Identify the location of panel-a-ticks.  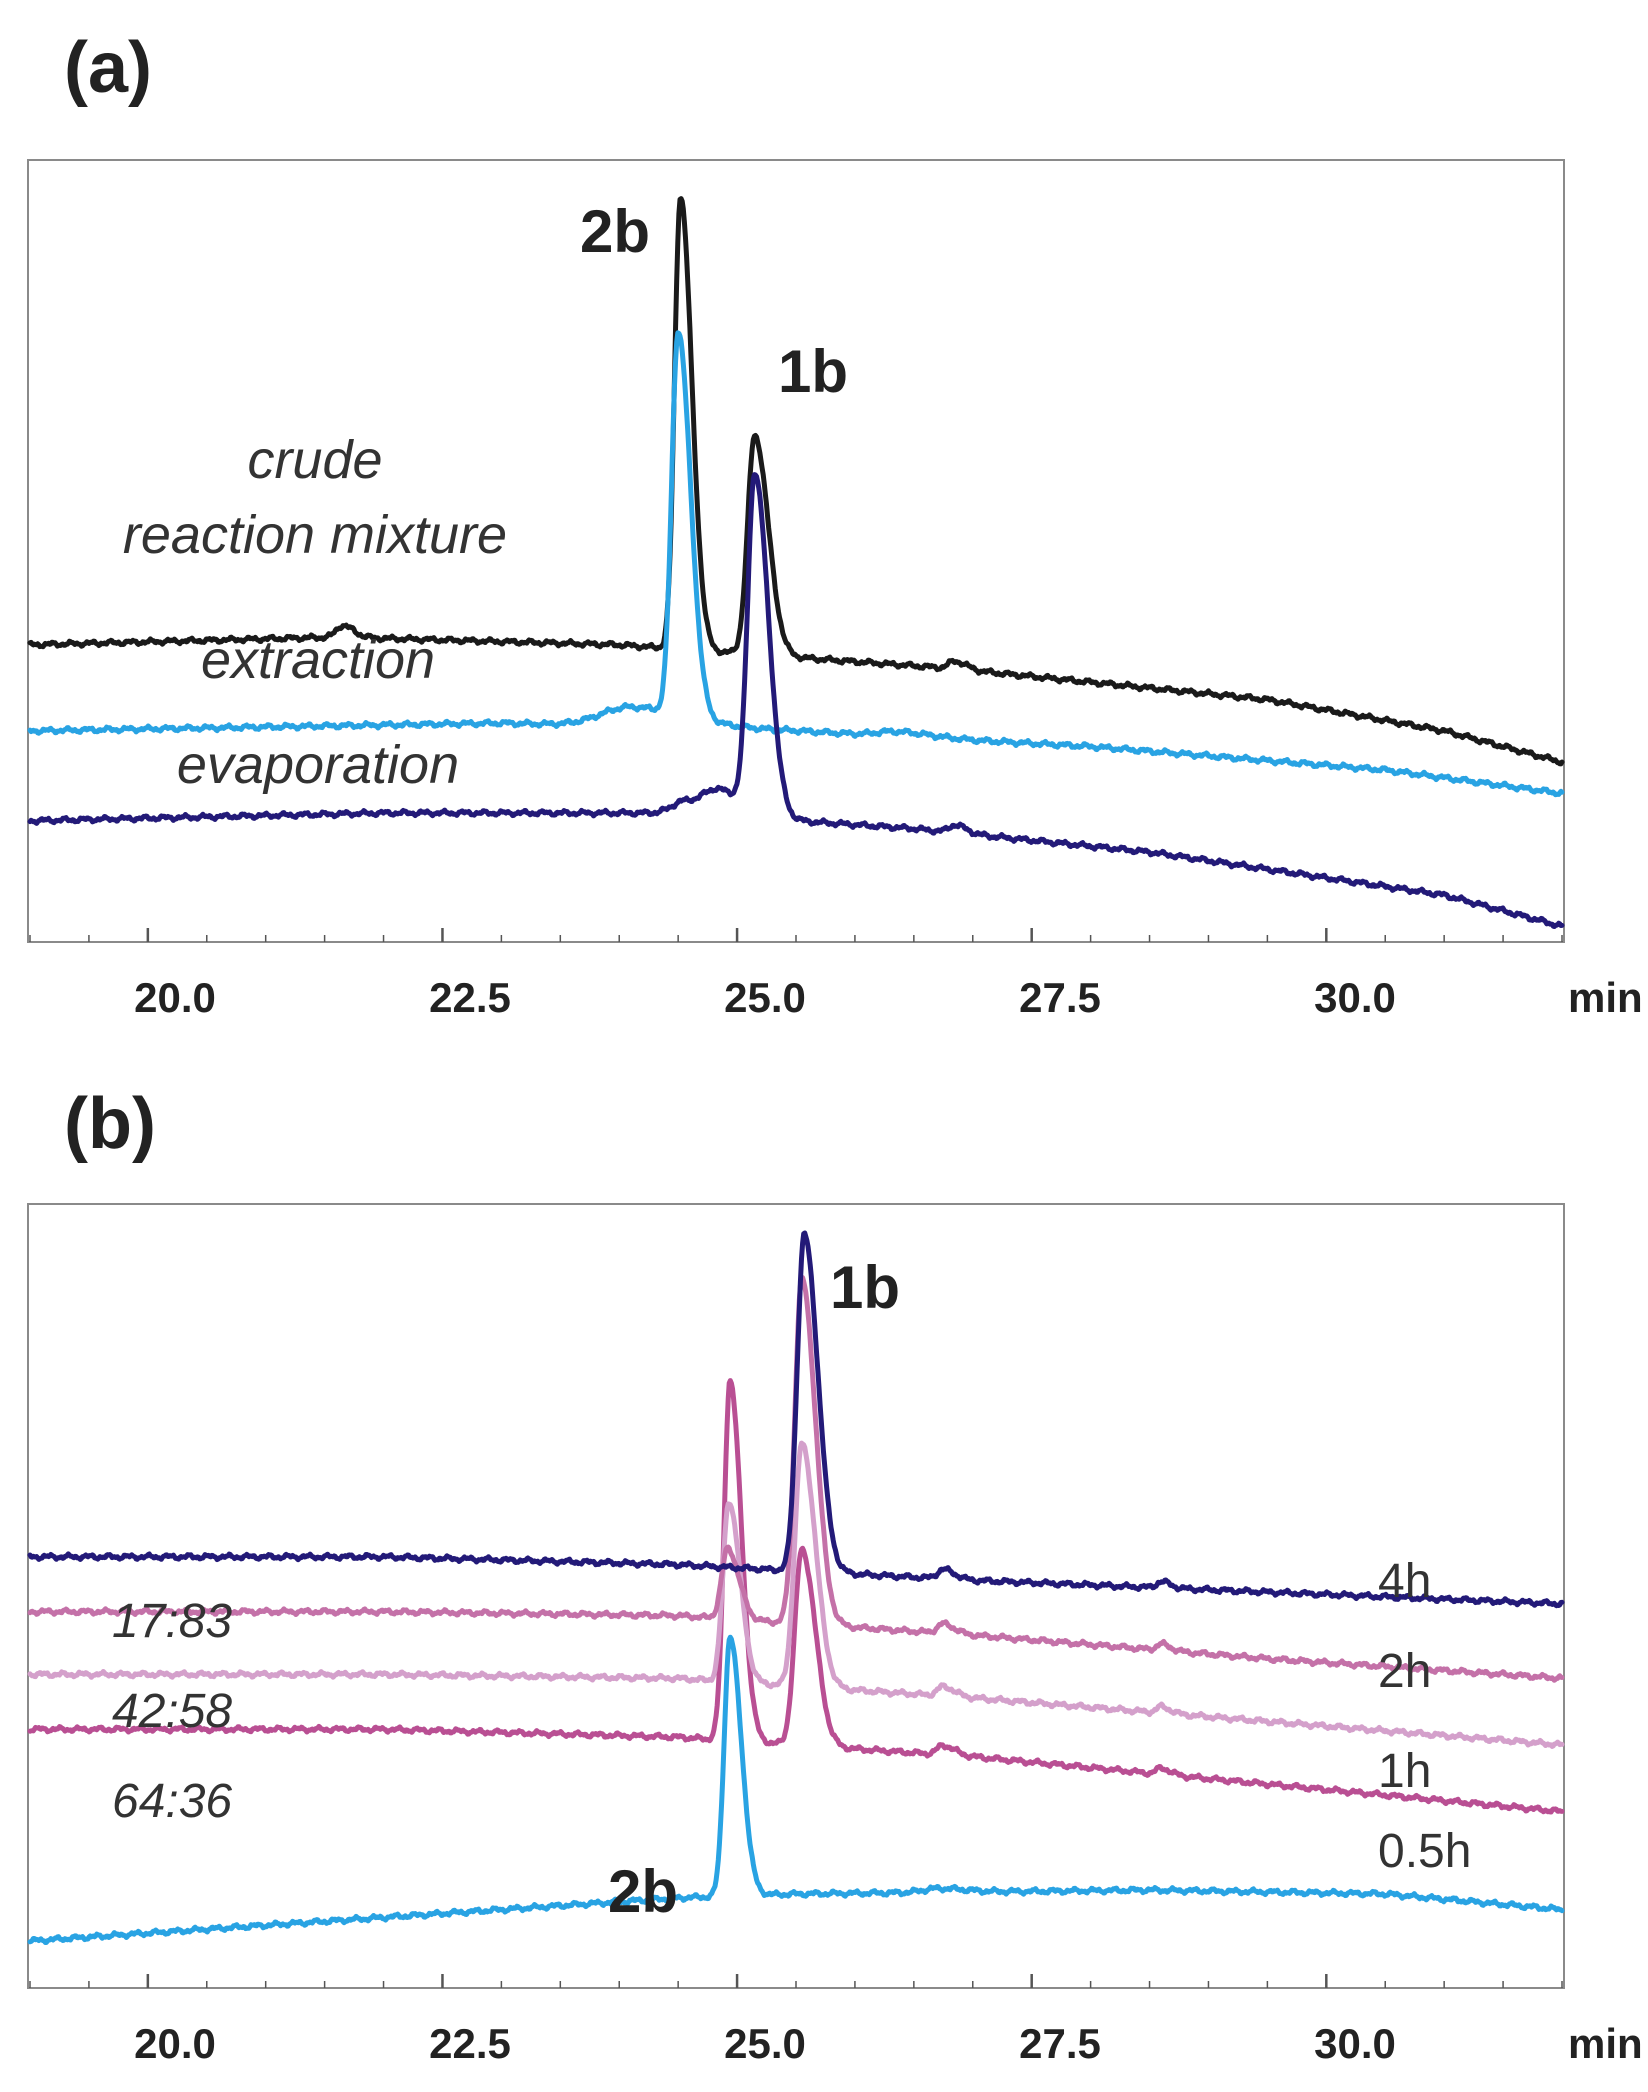
(796, 935).